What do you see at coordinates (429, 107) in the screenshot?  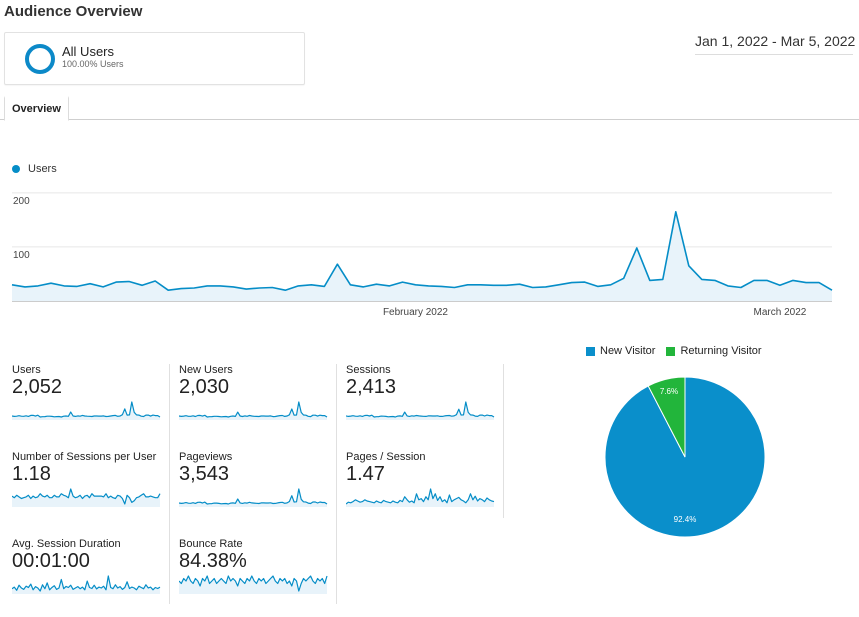 I see `tab-bar: Overview` at bounding box center [429, 107].